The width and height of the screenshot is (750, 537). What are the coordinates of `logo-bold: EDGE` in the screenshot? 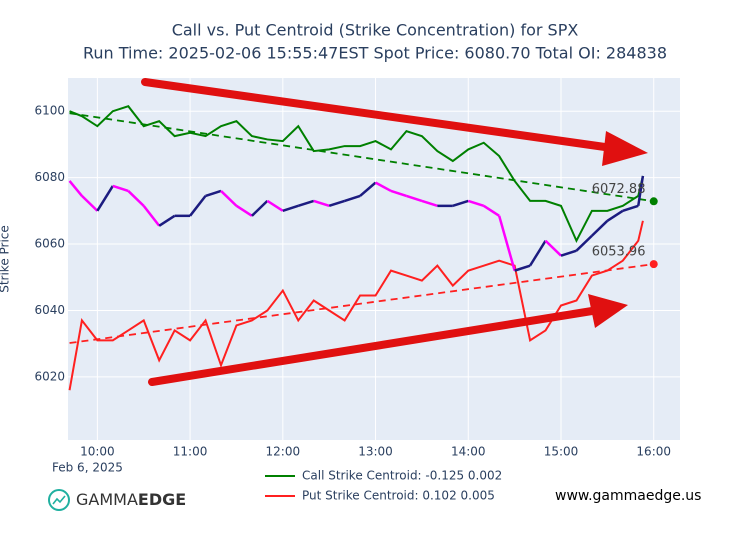 It's located at (162, 499).